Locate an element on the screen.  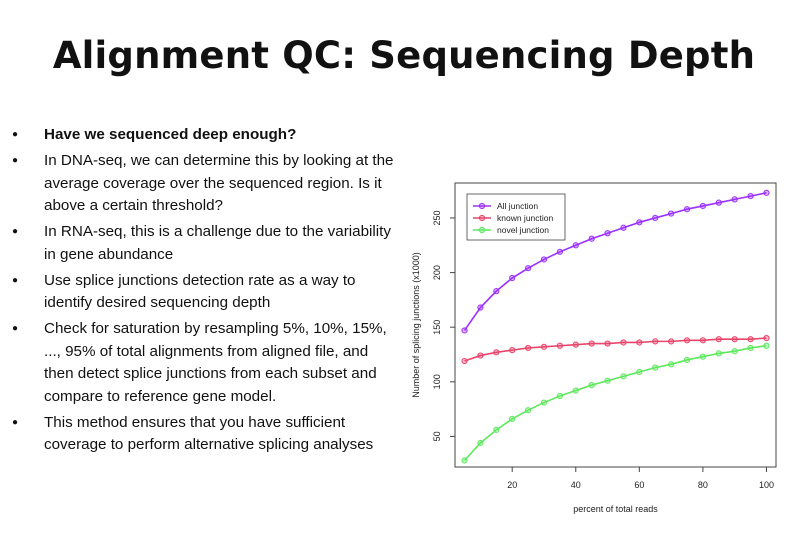
x-tick-label: 20 is located at coordinates (512, 485).